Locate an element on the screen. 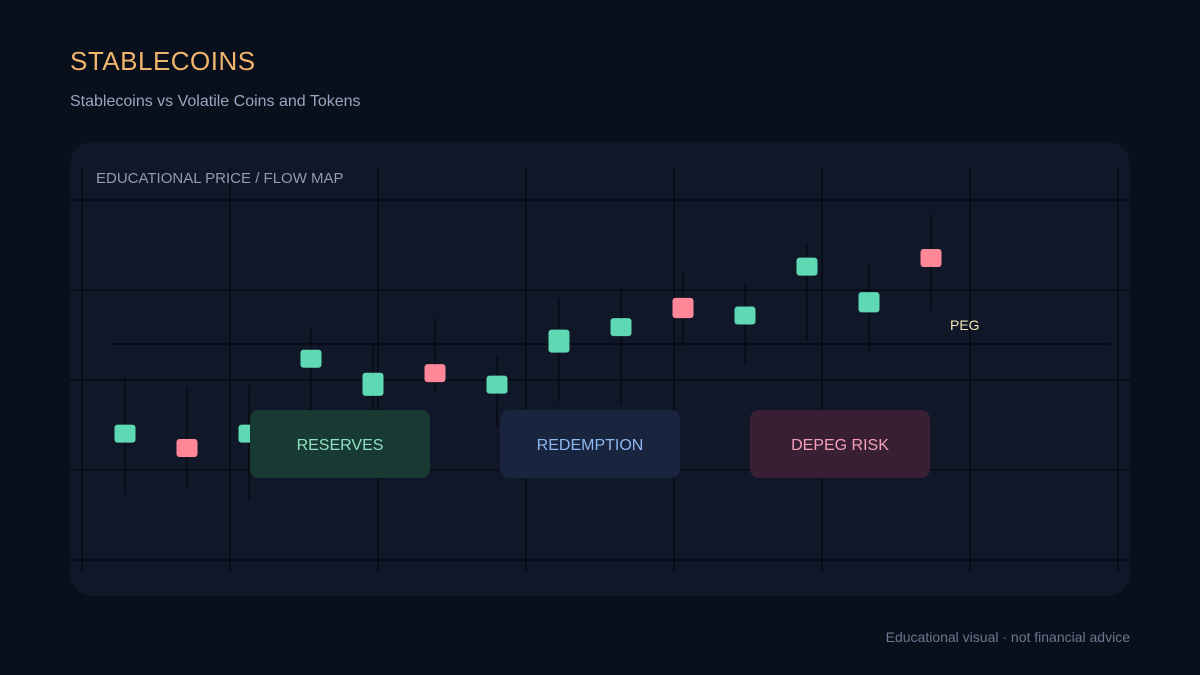 The width and height of the screenshot is (1200, 675). chart-title: EDUCATIONAL PRICE / FLOW MAP is located at coordinates (220, 178).